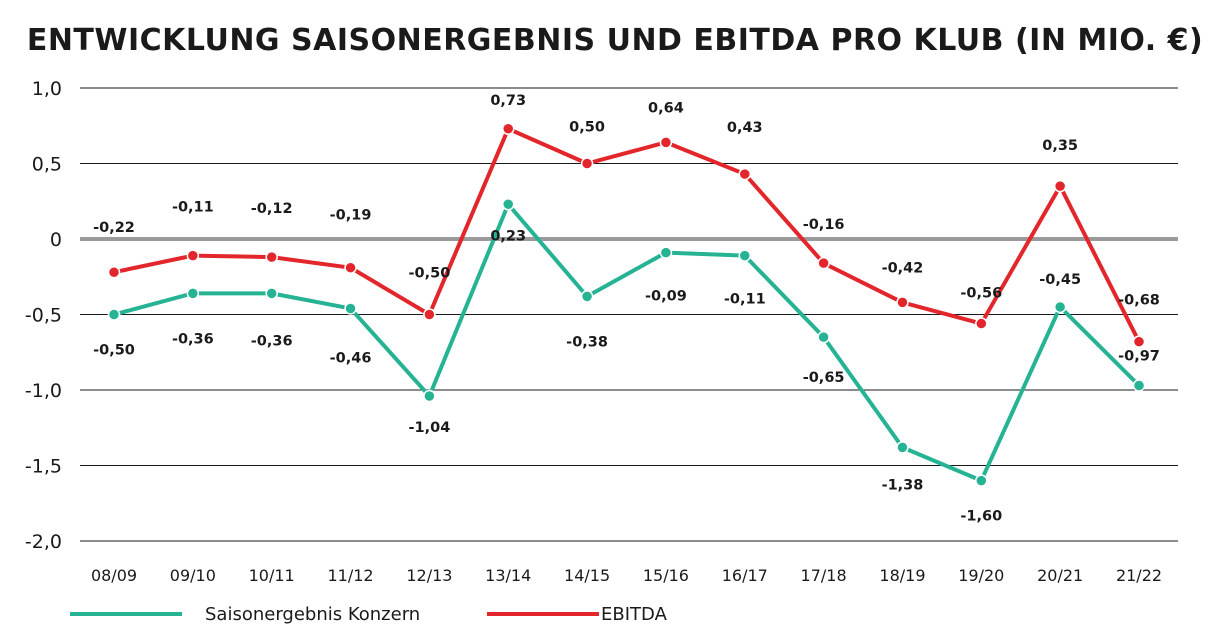 This screenshot has height=633, width=1231. I want to click on x-tick-label: 12/13, so click(429, 575).